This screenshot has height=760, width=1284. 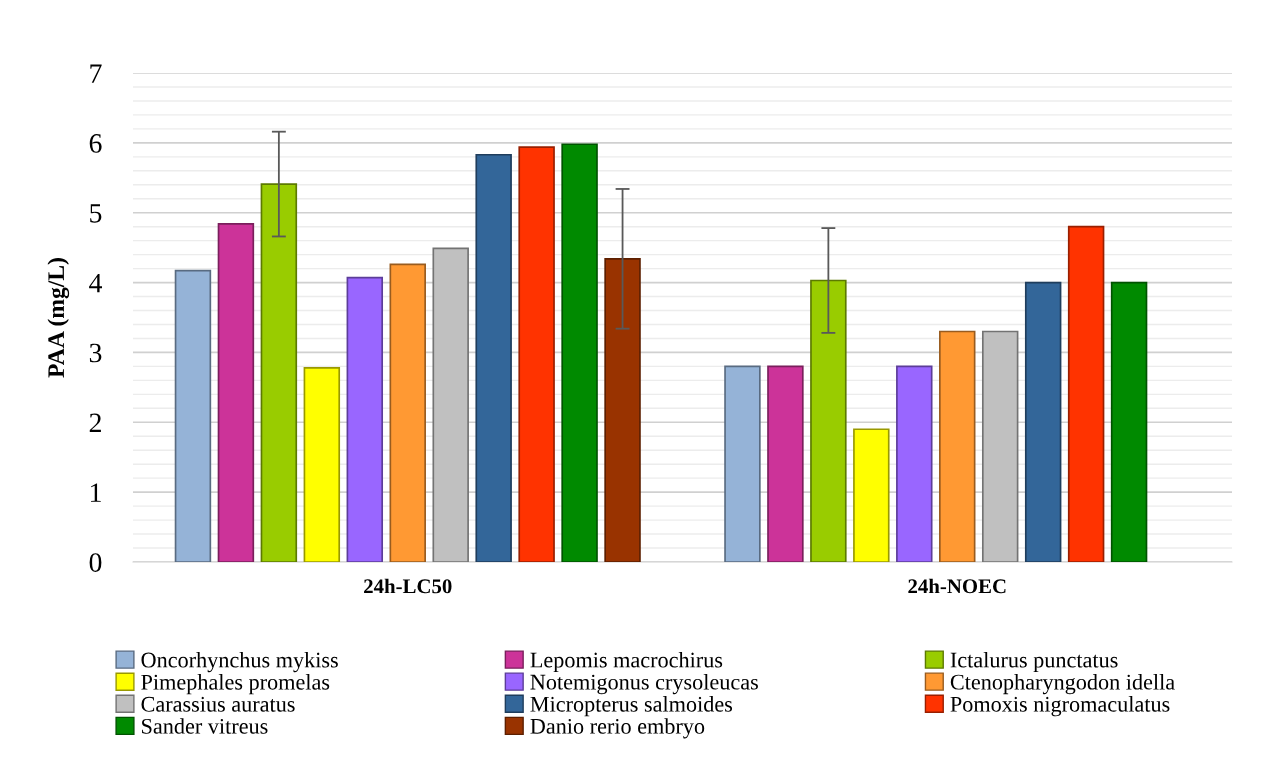 I want to click on legend-label: Notemigonus crysoleucas, so click(x=644, y=684).